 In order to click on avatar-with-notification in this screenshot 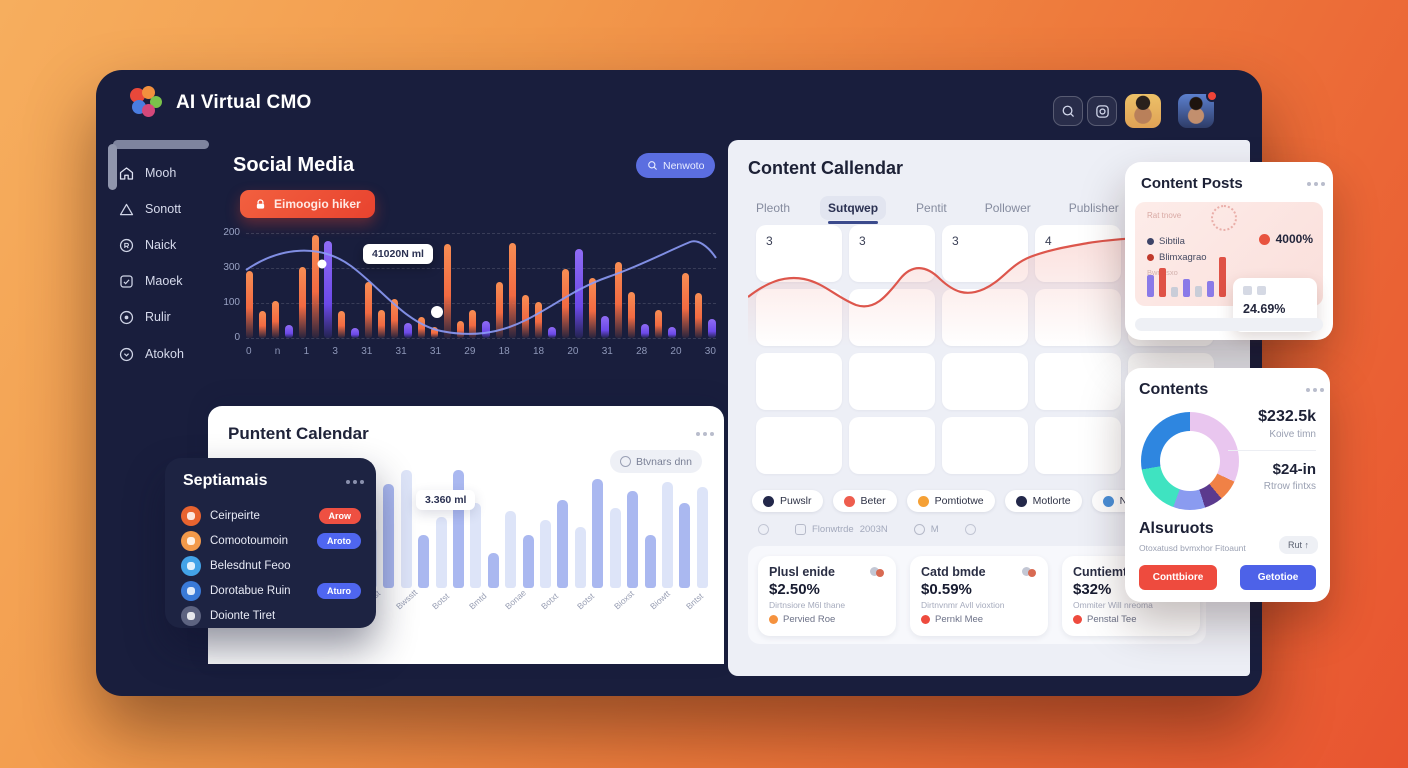, I will do `click(1198, 109)`.